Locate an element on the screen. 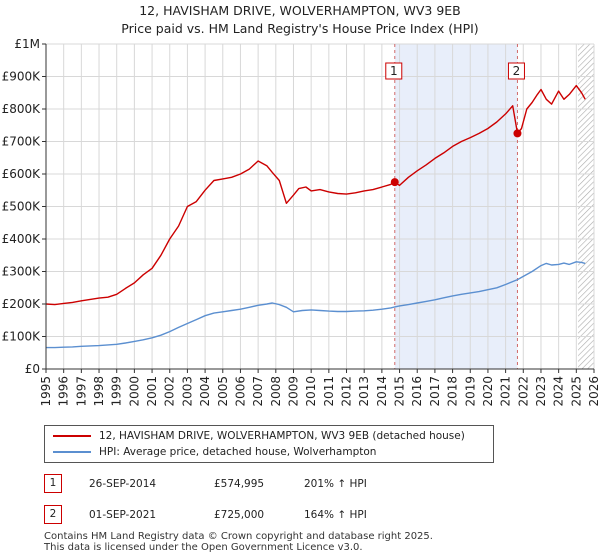  x-tick-label: 2021 is located at coordinates (506, 391).